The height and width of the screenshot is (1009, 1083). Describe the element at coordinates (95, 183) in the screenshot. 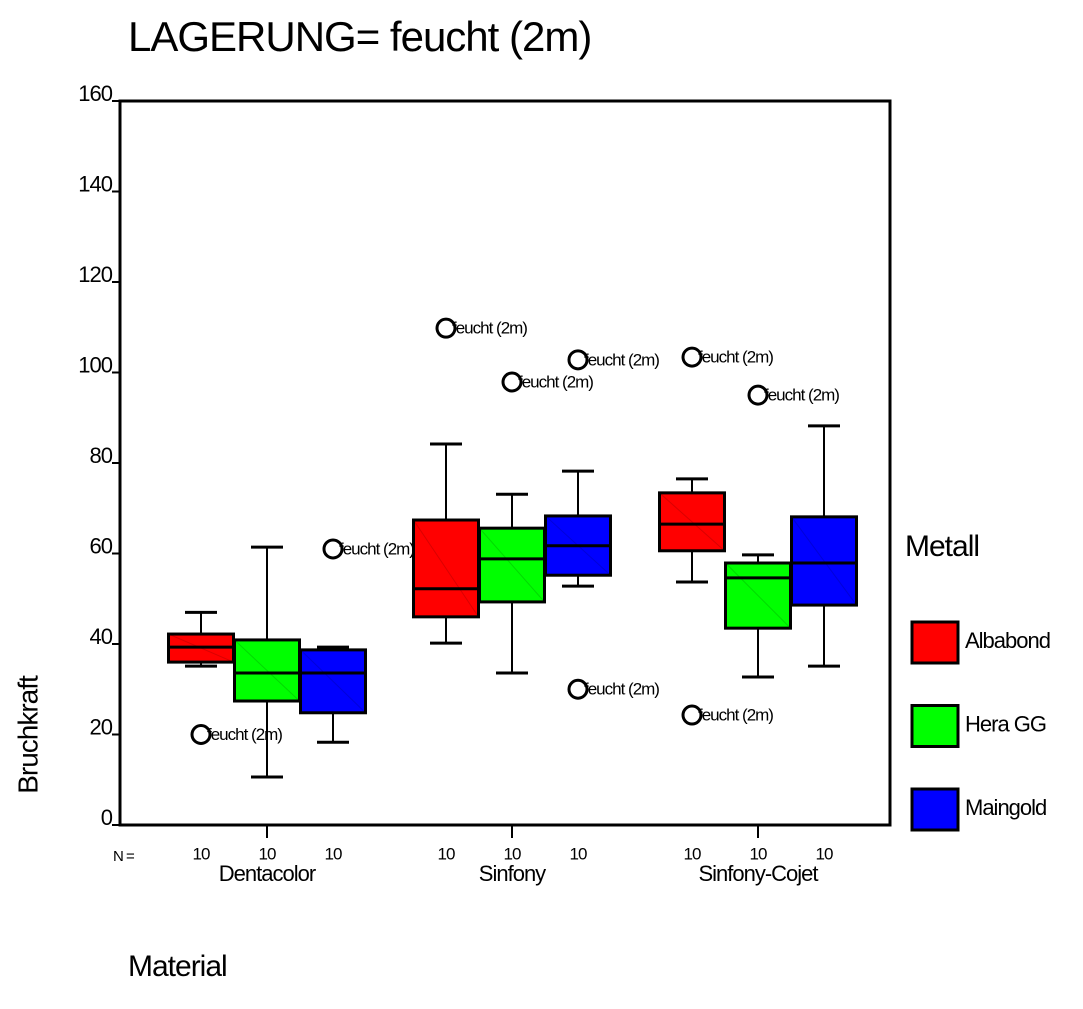

I see `y-tick-label: 140` at that location.